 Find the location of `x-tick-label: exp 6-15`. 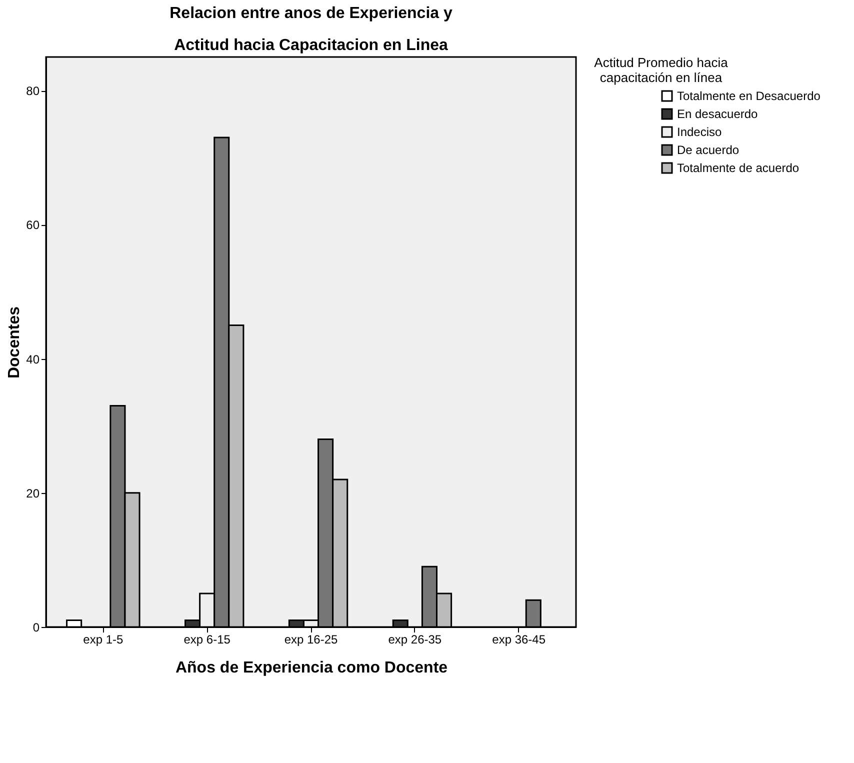

x-tick-label: exp 6-15 is located at coordinates (207, 639).